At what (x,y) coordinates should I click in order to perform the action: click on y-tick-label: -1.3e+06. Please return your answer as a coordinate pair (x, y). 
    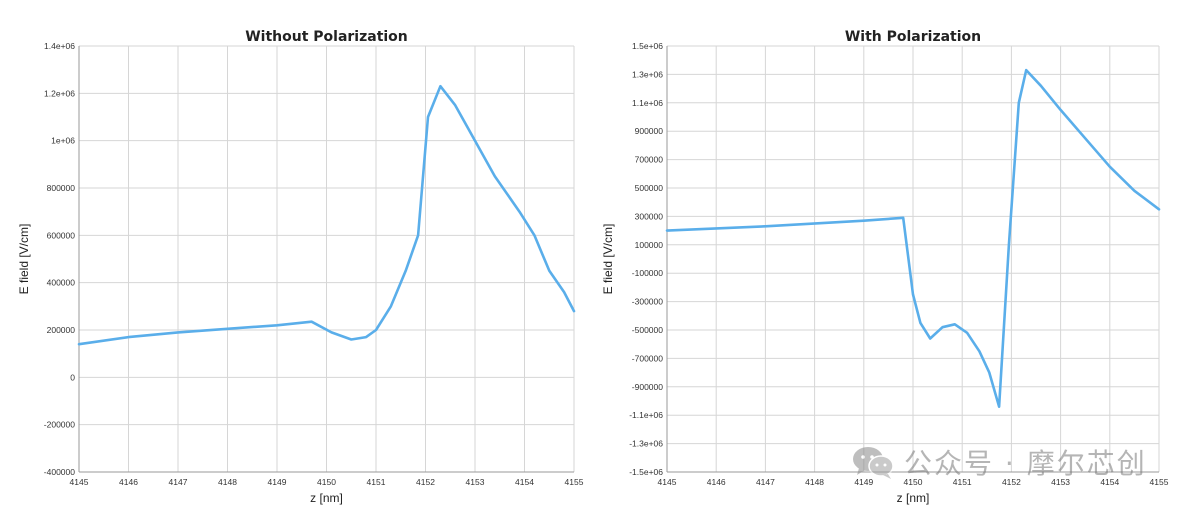
    Looking at the image, I should click on (646, 444).